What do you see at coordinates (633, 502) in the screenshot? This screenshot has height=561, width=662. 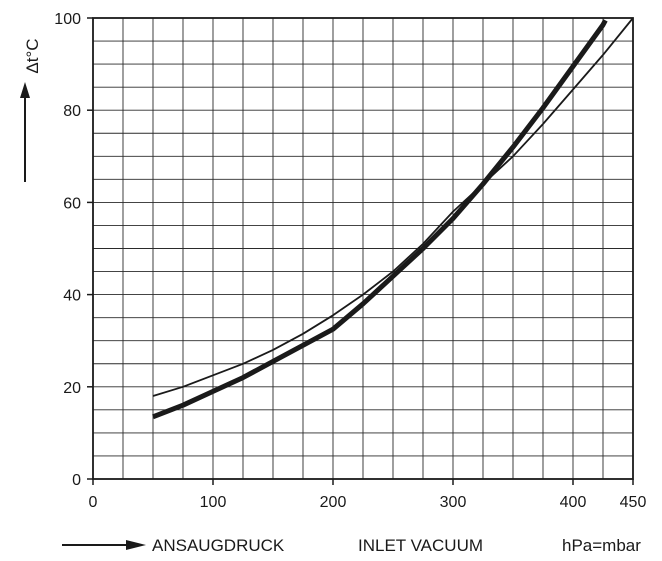 I see `x-tick-label: 450` at bounding box center [633, 502].